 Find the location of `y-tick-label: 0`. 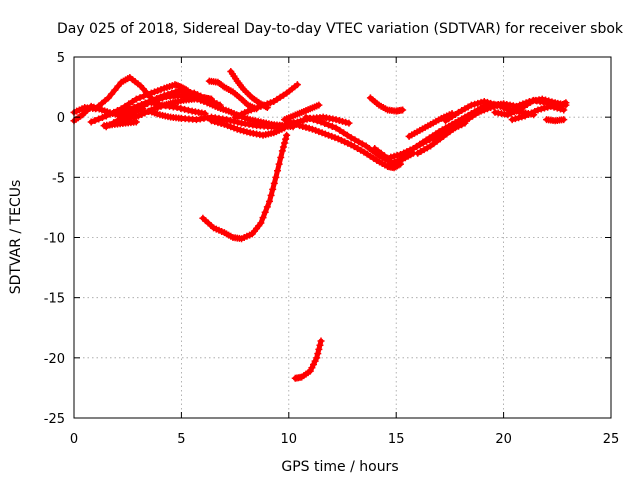

y-tick-label: 0 is located at coordinates (61, 118).